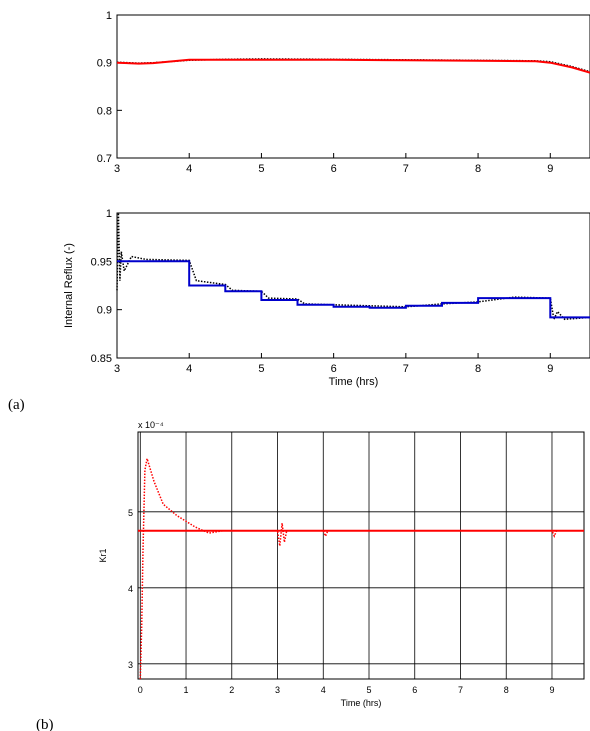 This screenshot has width=590, height=731. Describe the element at coordinates (101, 359) in the screenshot. I see `y-tick-label: 0.85` at that location.